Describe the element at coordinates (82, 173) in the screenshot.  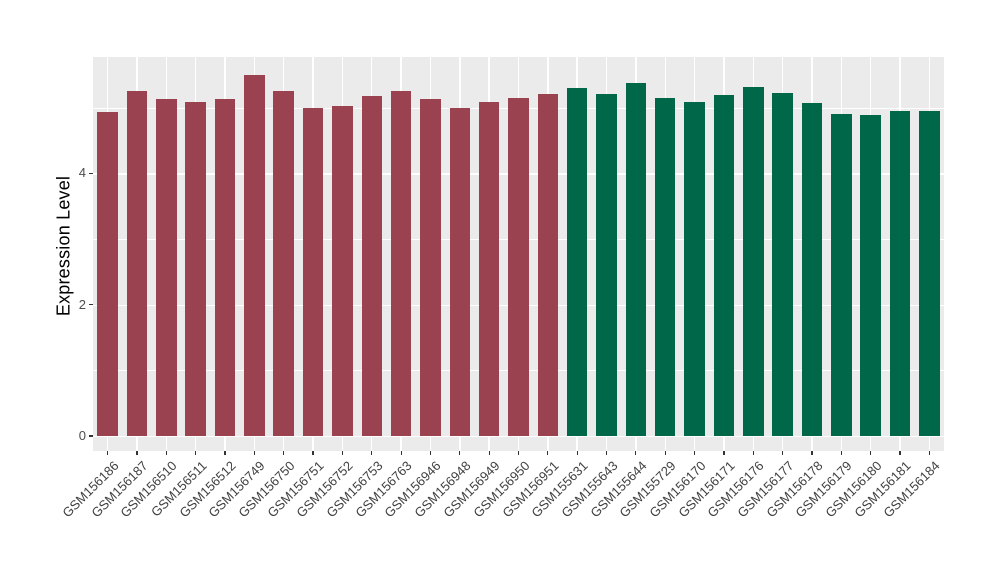
I see `y-tick-label: 4` at that location.